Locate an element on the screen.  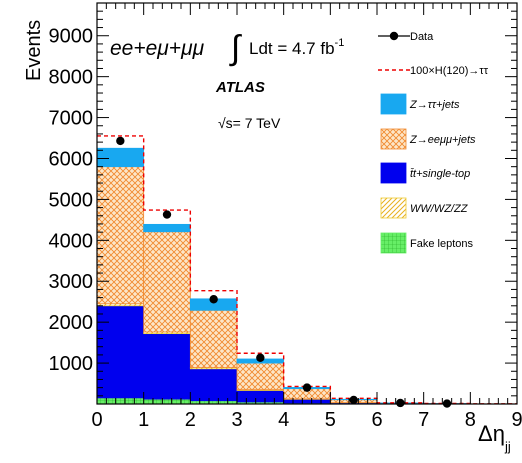
legend-entry-0: Data is located at coordinates (406, 37).